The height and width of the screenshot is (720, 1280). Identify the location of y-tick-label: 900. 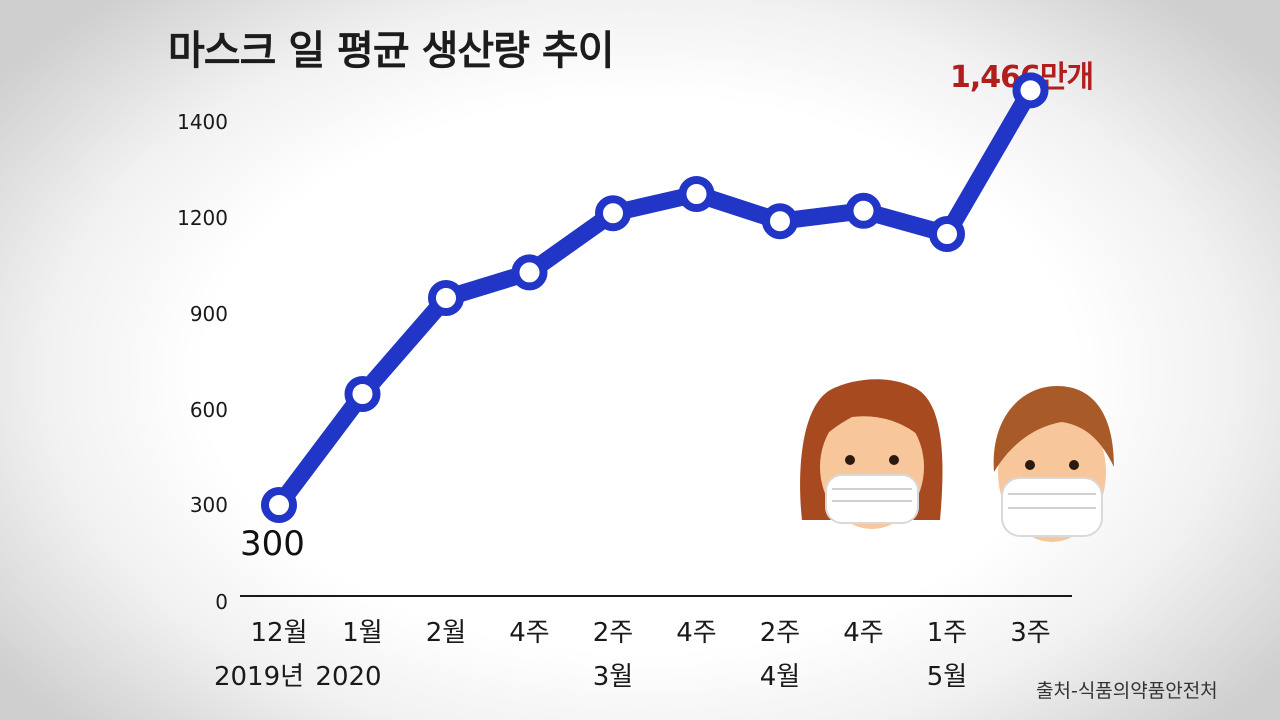
(209, 314).